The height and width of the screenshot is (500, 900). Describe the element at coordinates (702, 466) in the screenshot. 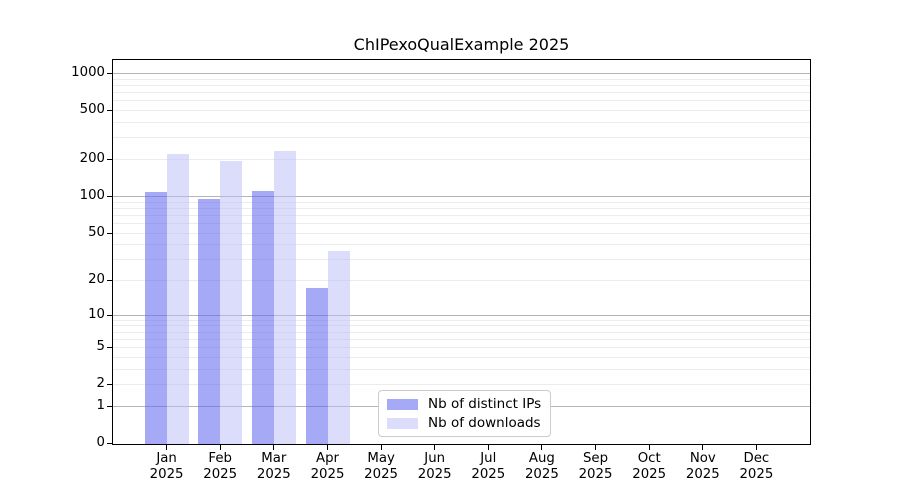

I see `x-tick-label: Nov 2025` at that location.